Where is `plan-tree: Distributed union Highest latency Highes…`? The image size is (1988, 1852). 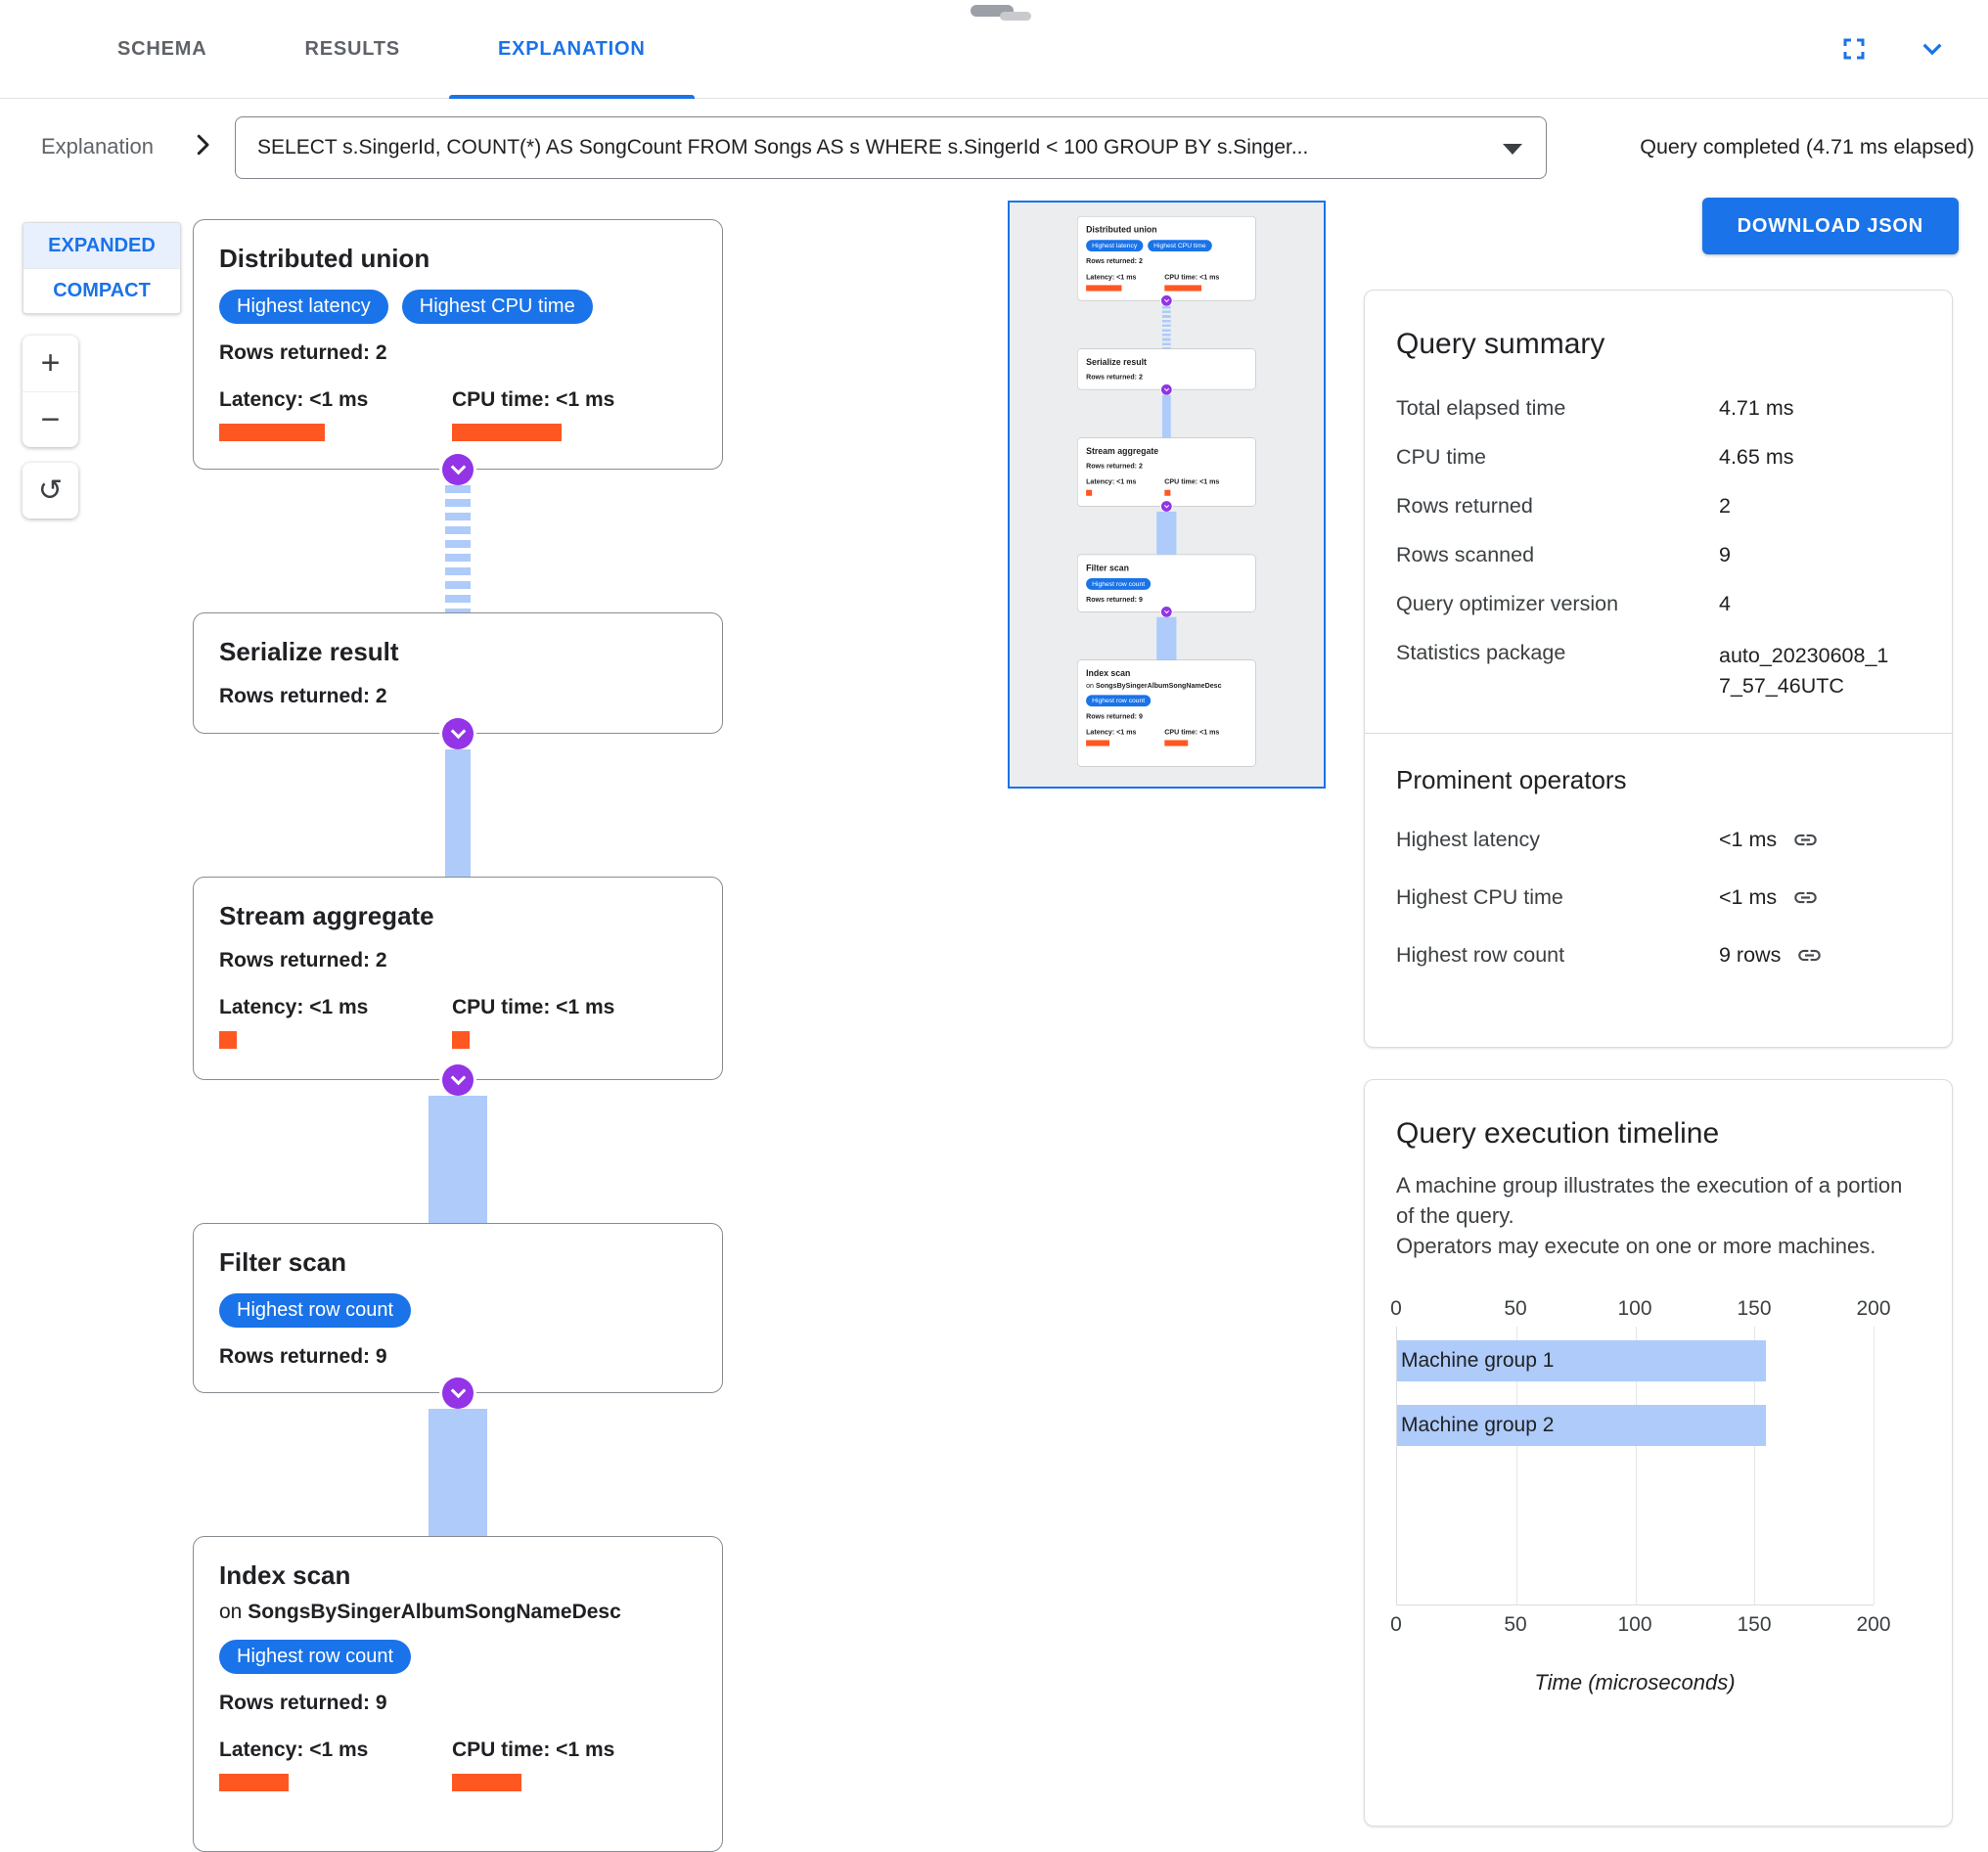 plan-tree: Distributed union Highest latency Highes… is located at coordinates (1166, 491).